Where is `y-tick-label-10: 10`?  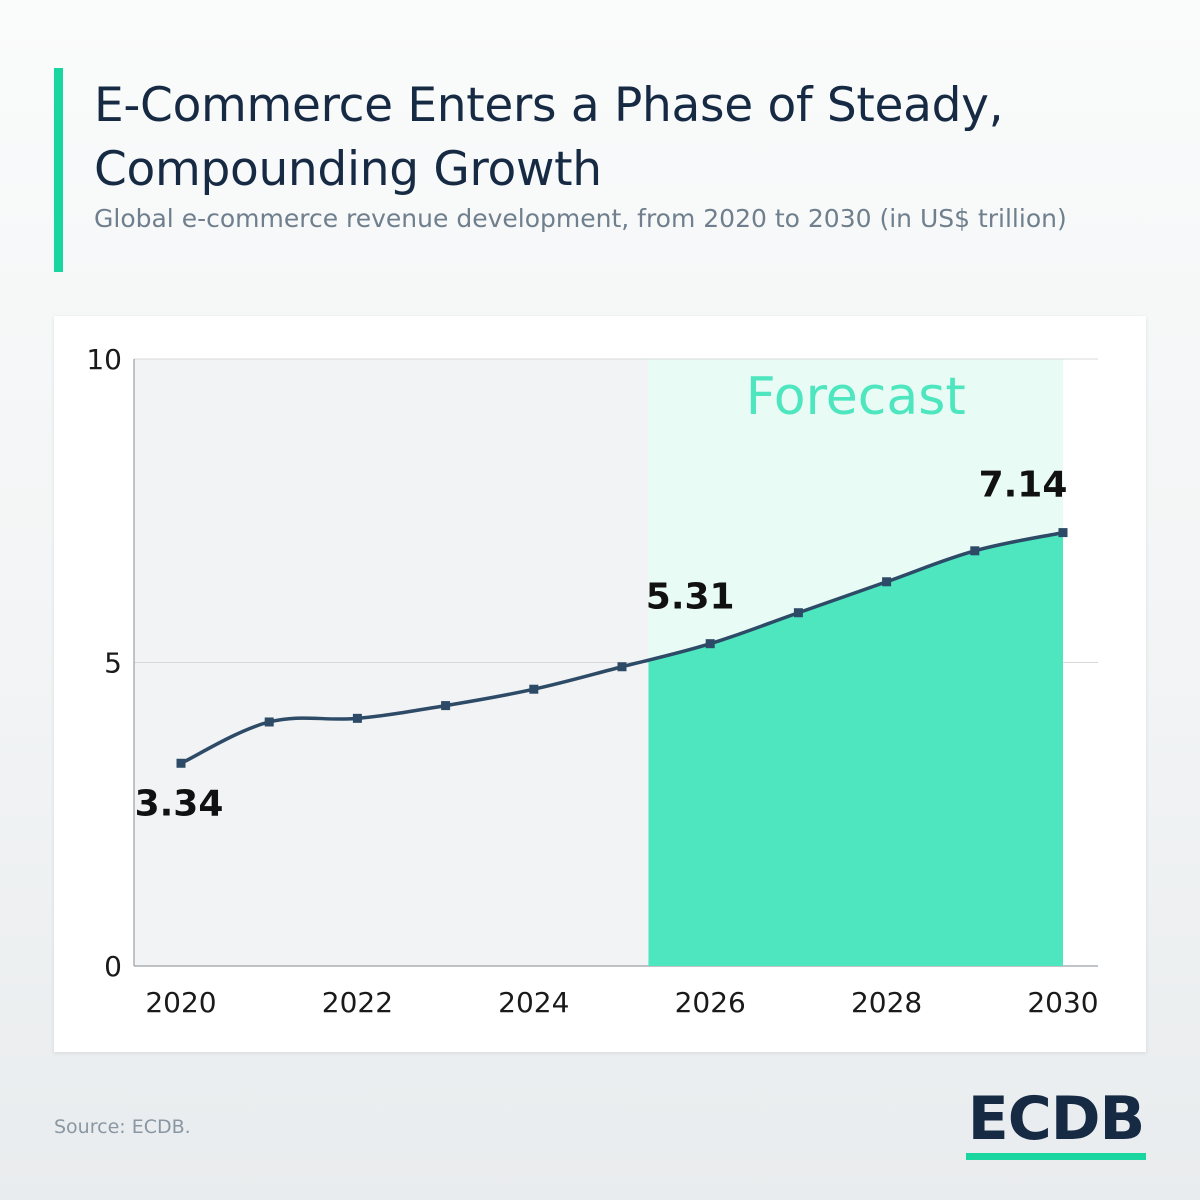 y-tick-label-10: 10 is located at coordinates (104, 359).